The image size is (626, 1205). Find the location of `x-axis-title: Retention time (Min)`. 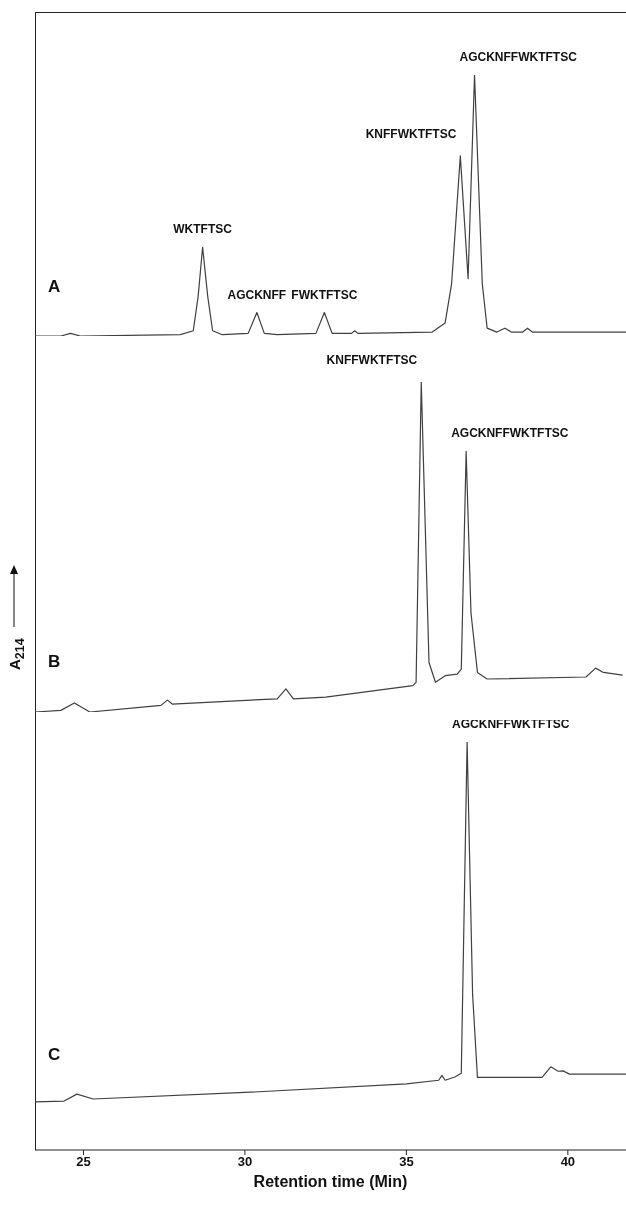

x-axis-title: Retention time (Min) is located at coordinates (330, 1181).